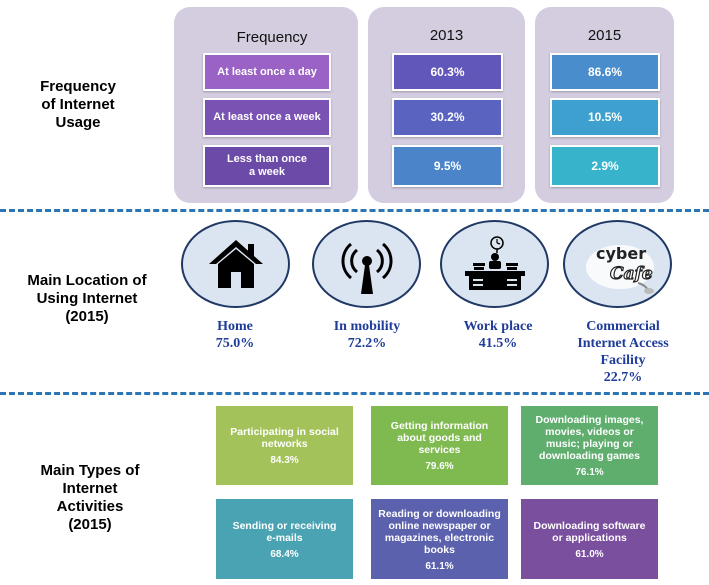  I want to click on house-icon, so click(235, 264).